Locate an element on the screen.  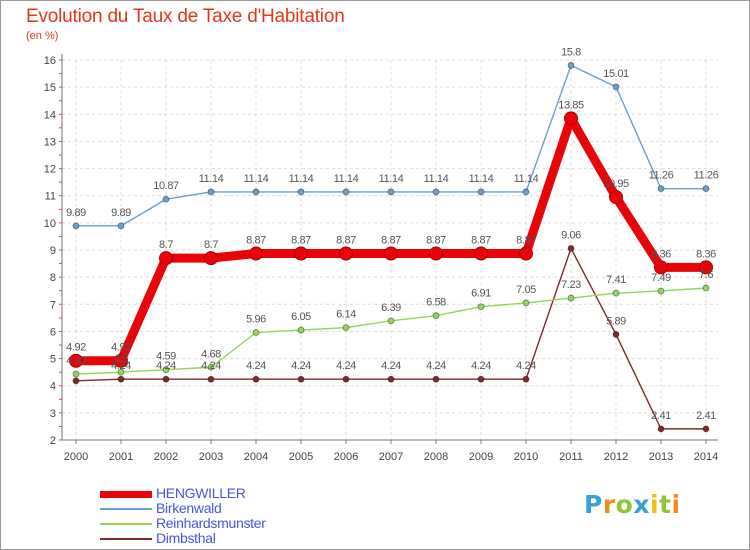
data-label: 6.39 is located at coordinates (391, 308).